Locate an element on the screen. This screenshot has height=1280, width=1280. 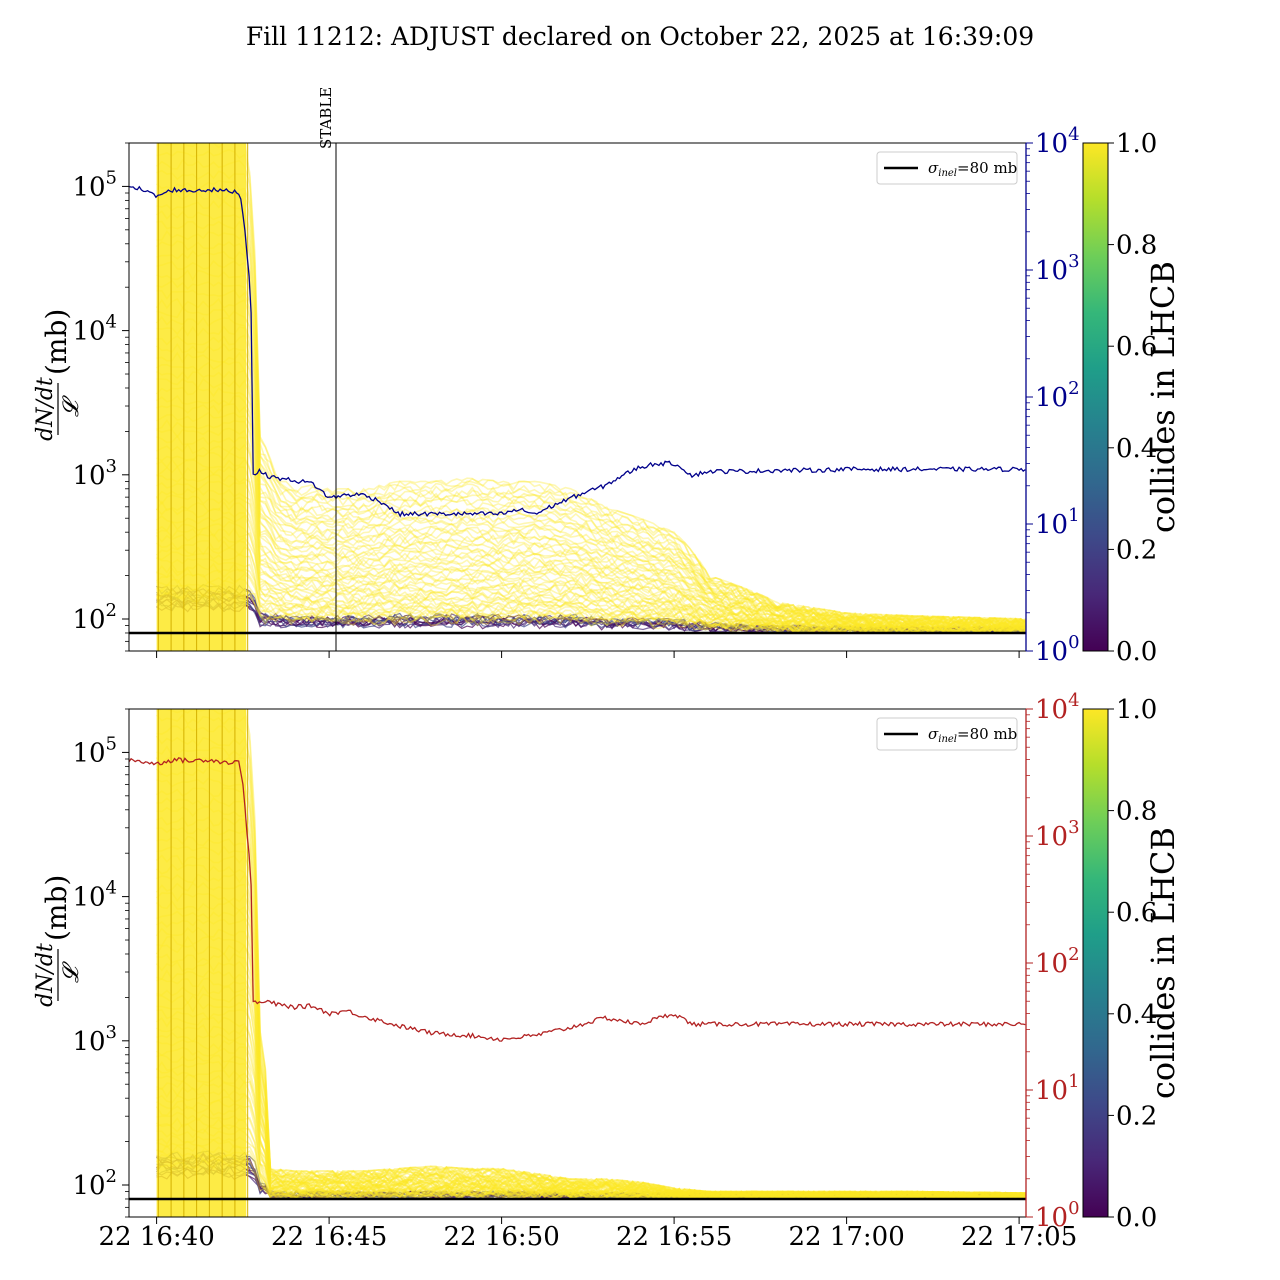
stable-label: STABLE is located at coordinates (326, 118).